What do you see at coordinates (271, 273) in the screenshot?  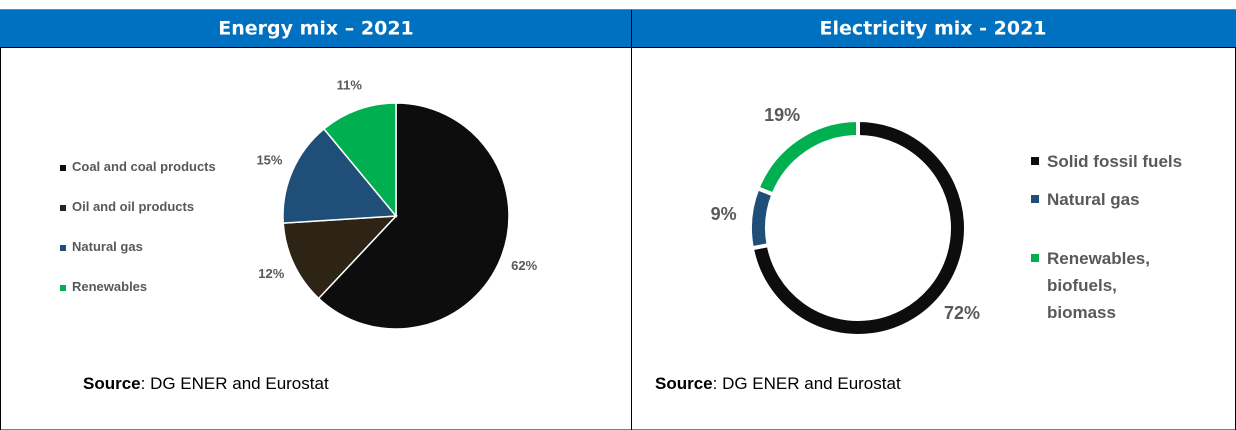 I see `value-label: 12%` at bounding box center [271, 273].